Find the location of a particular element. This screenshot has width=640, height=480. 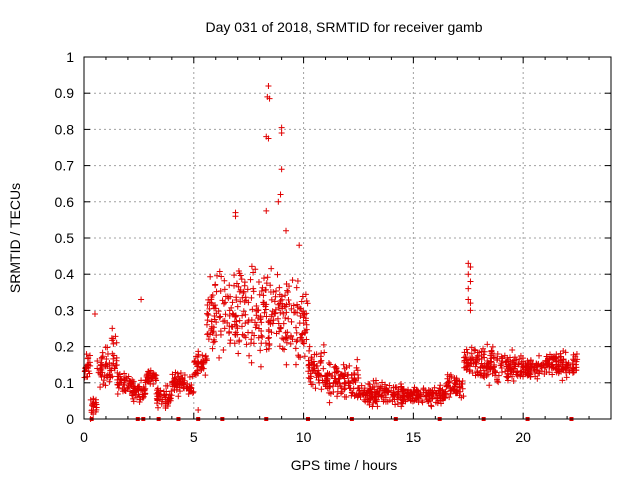

x-tick-label: 0 is located at coordinates (84, 437).